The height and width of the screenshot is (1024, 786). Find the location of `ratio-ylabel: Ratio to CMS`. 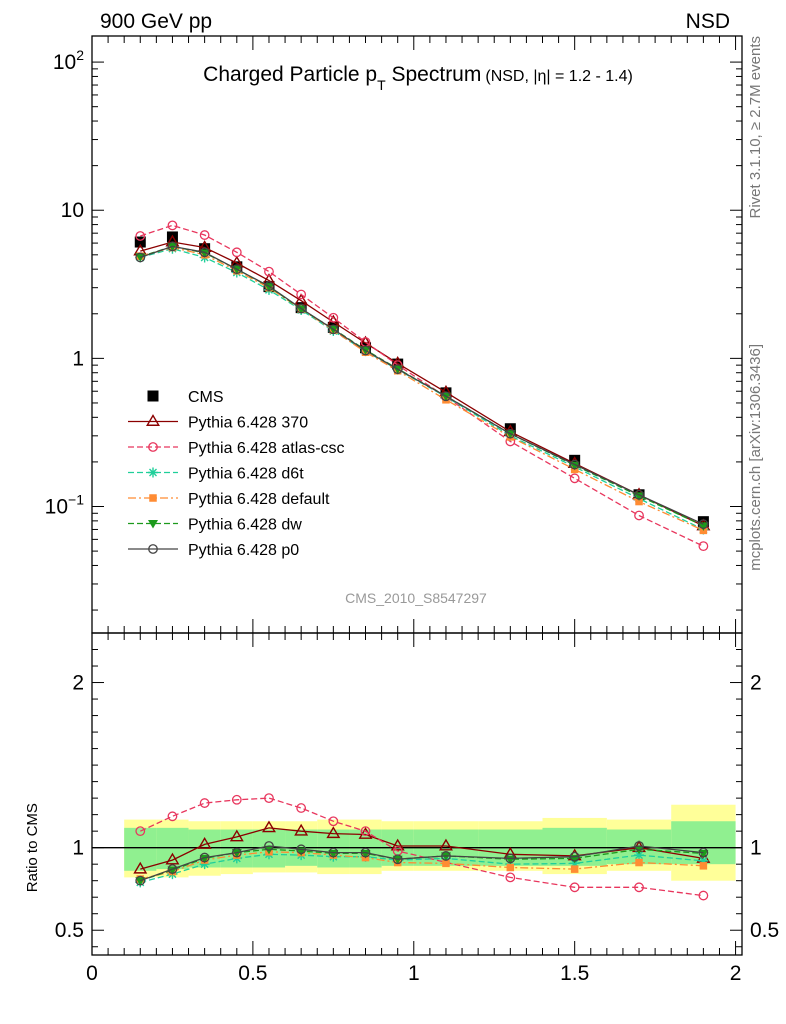

ratio-ylabel: Ratio to CMS is located at coordinates (32, 847).